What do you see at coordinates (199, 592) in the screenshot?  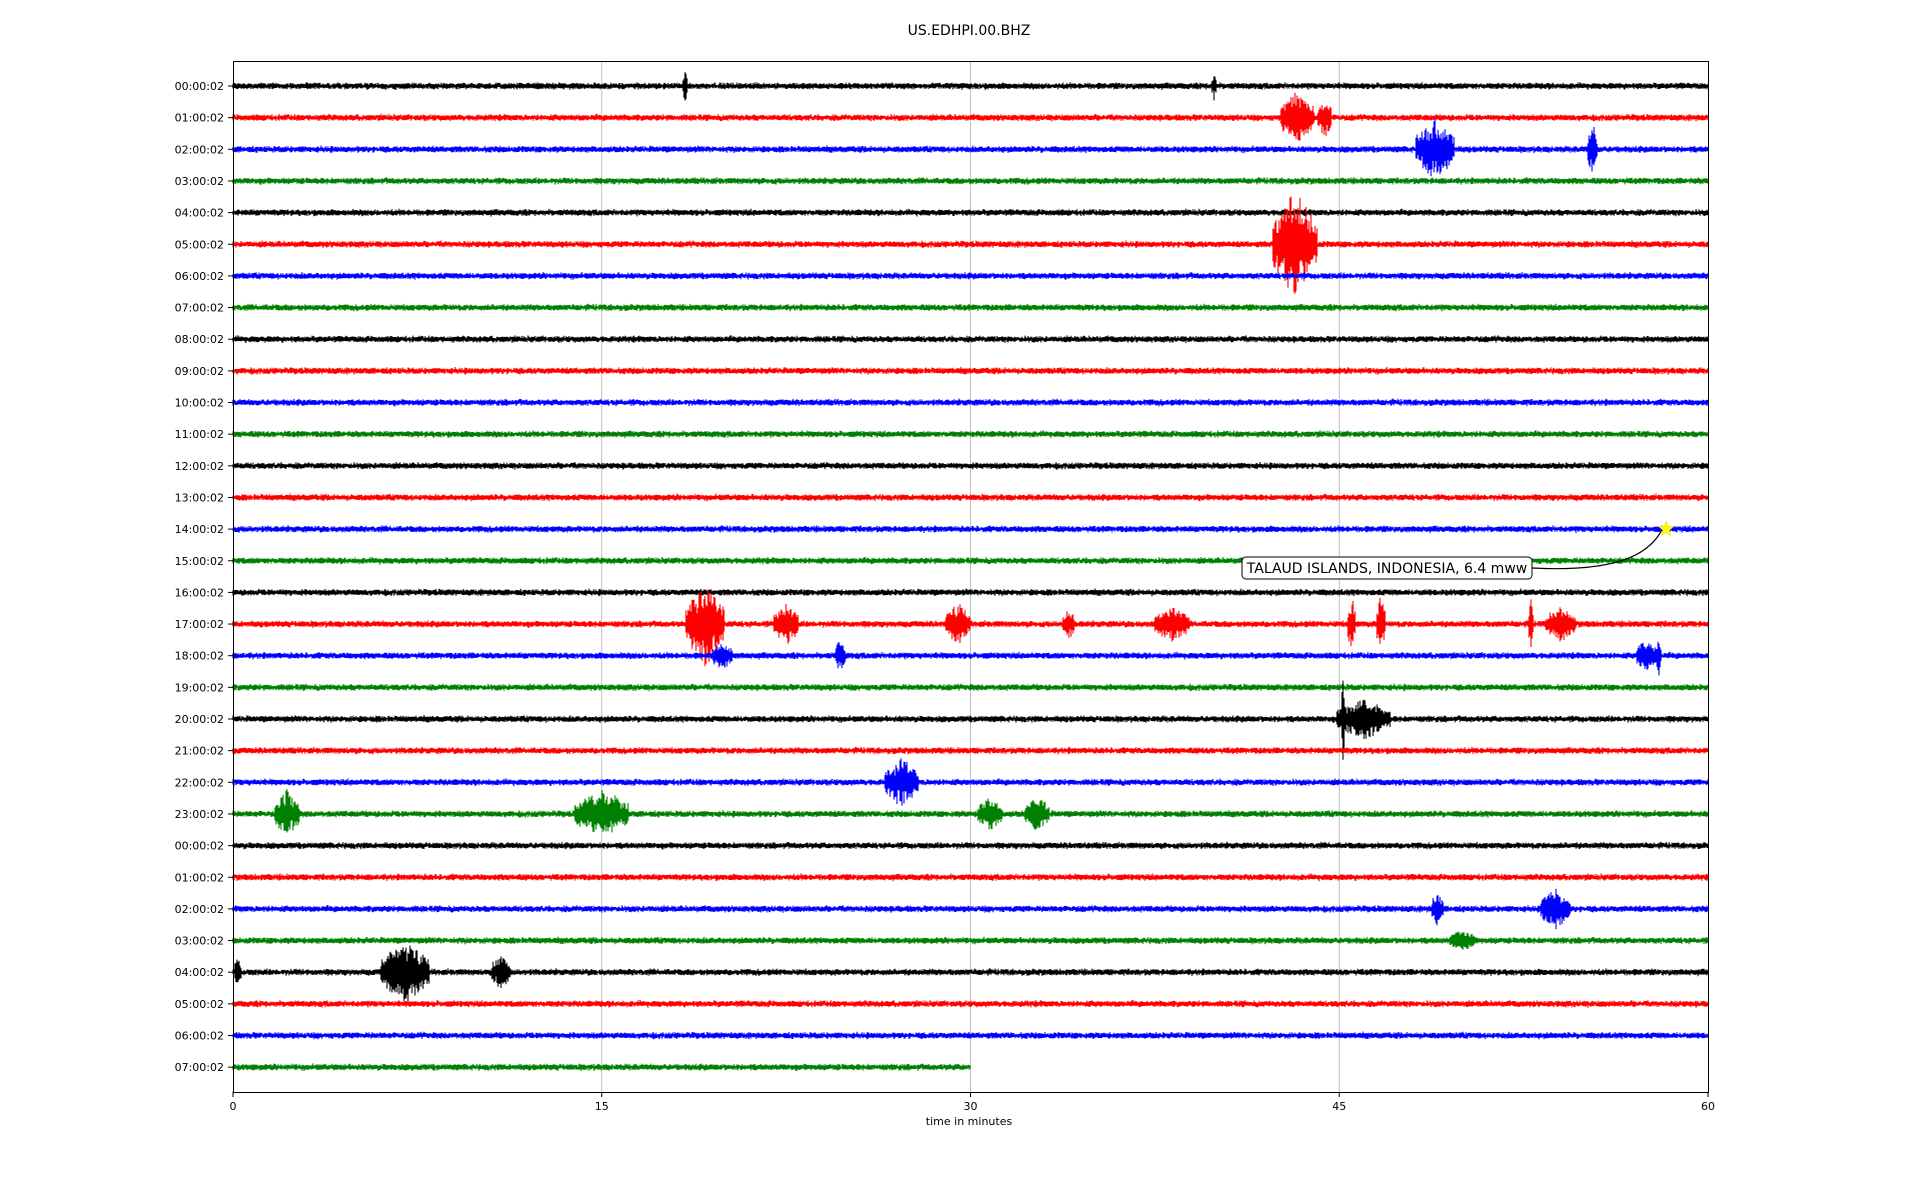 I see `row-time-label: 16:00:02` at bounding box center [199, 592].